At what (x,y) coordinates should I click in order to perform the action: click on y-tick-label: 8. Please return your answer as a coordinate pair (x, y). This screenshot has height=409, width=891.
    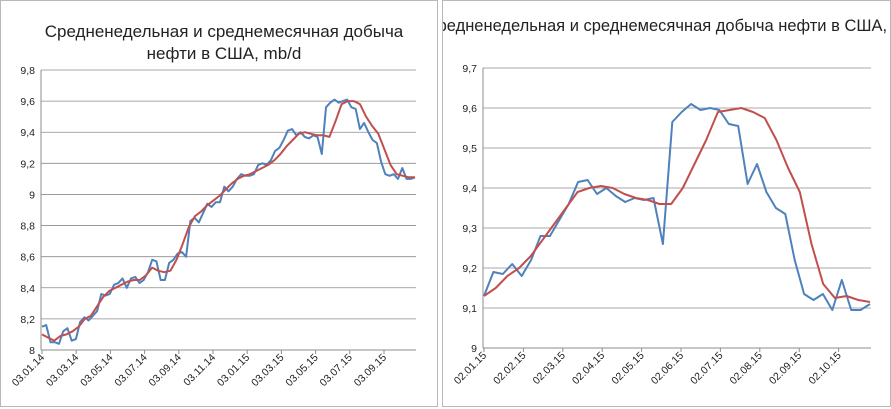
    Looking at the image, I should click on (32, 351).